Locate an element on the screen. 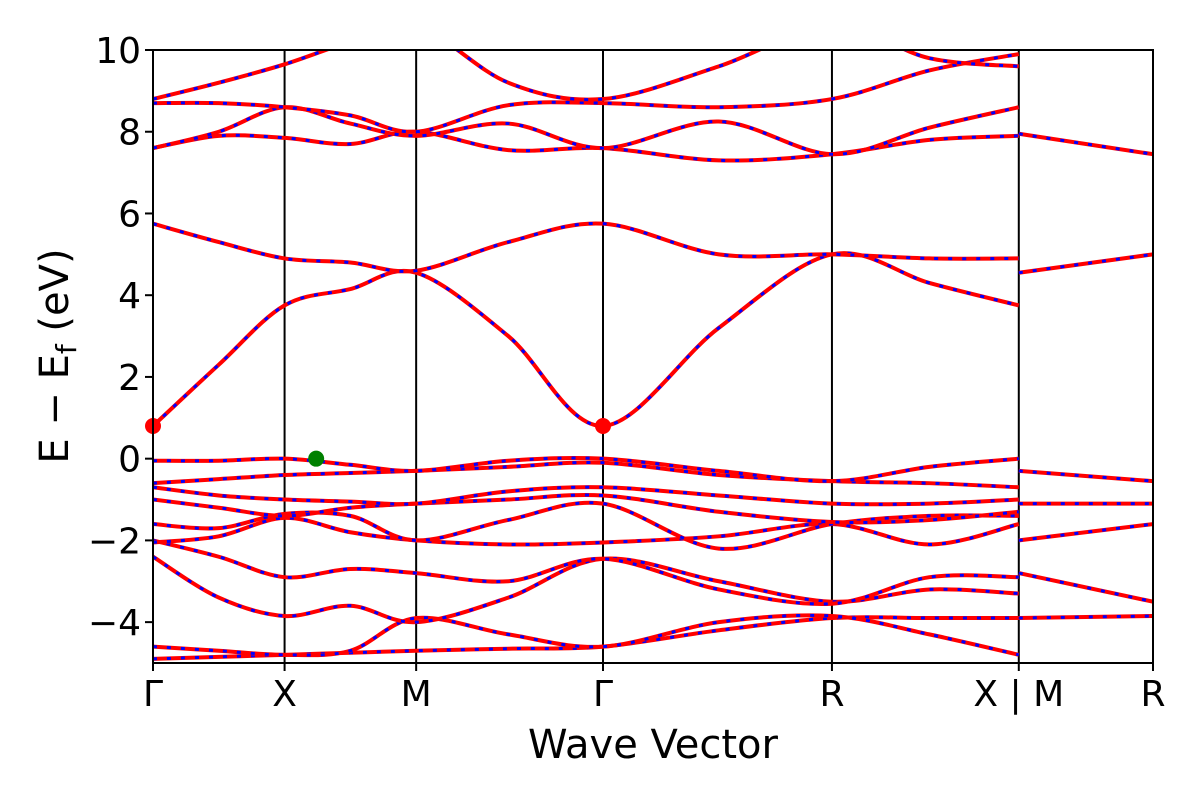  marker-cbm-gamma-mid is located at coordinates (603, 425).